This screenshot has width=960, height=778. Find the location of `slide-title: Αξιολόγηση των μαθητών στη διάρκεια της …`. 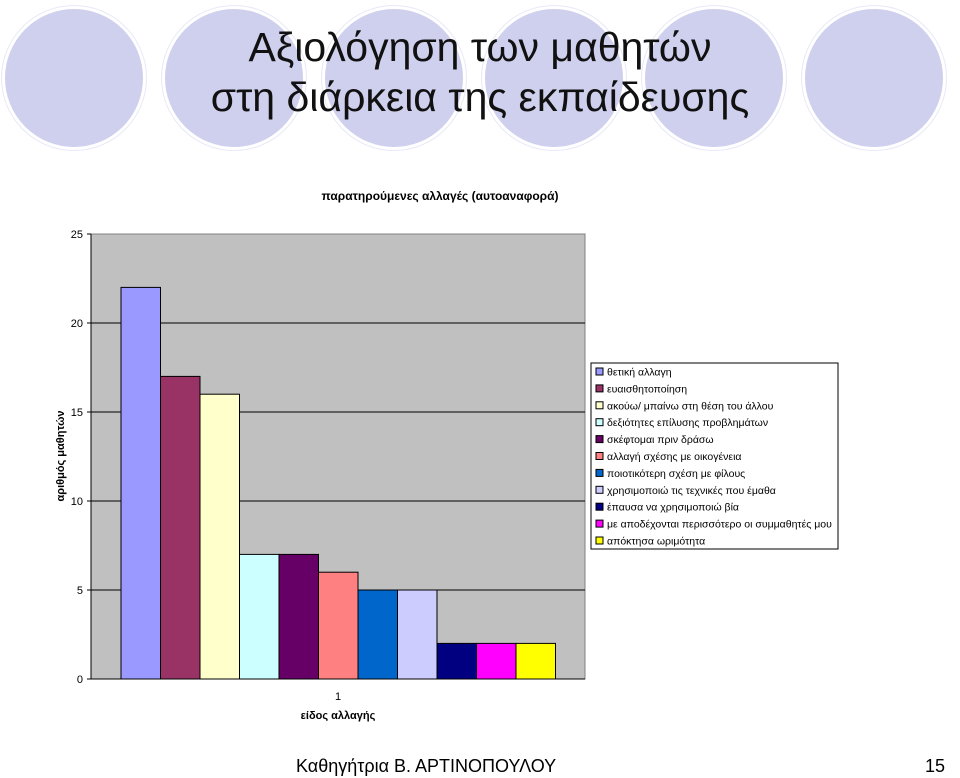

slide-title: Αξιολόγηση των μαθητών στη διάρκεια της … is located at coordinates (480, 72).